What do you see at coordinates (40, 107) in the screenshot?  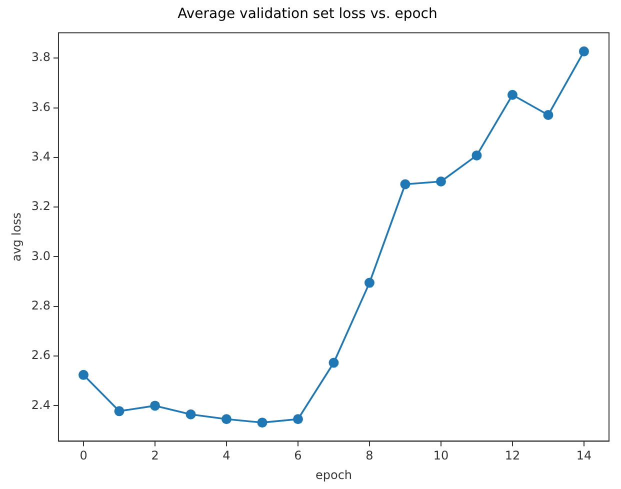 I see `y-tick-label: 3.6` at bounding box center [40, 107].